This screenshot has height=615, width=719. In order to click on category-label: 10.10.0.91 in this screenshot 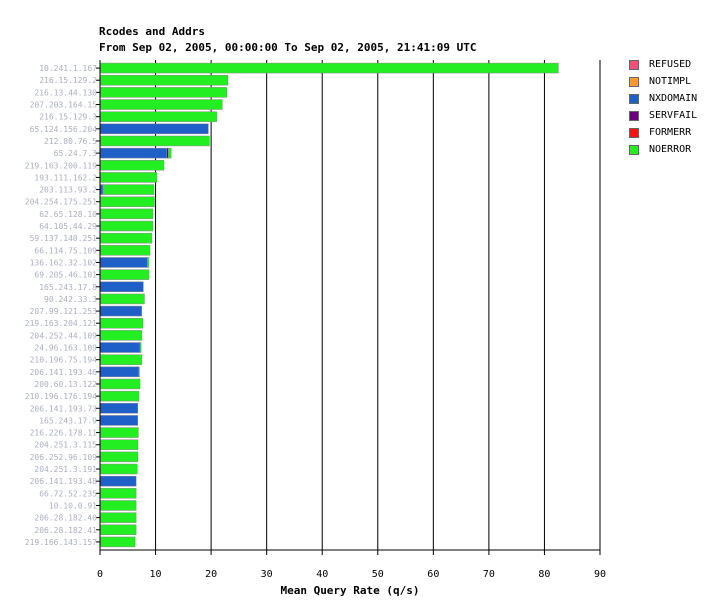, I will do `click(73, 505)`.